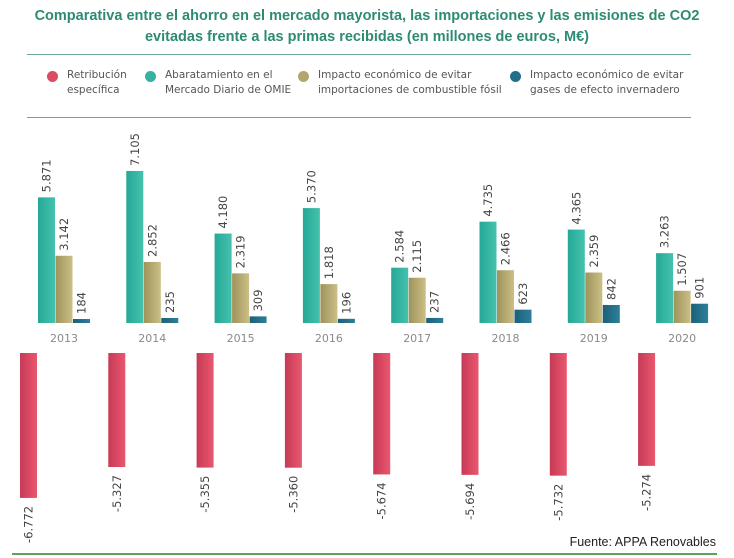 The height and width of the screenshot is (558, 734). What do you see at coordinates (611, 289) in the screenshot?
I see `data-label-gases-2019: 842` at bounding box center [611, 289].